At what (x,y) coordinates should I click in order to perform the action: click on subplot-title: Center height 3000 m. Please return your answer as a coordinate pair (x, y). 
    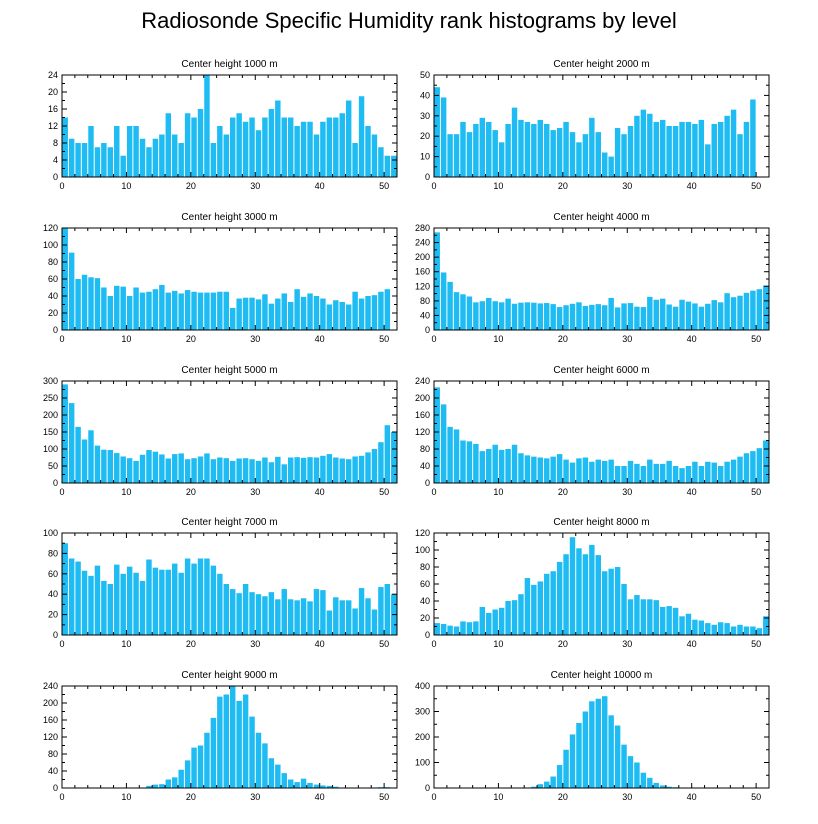
    Looking at the image, I should click on (229, 217).